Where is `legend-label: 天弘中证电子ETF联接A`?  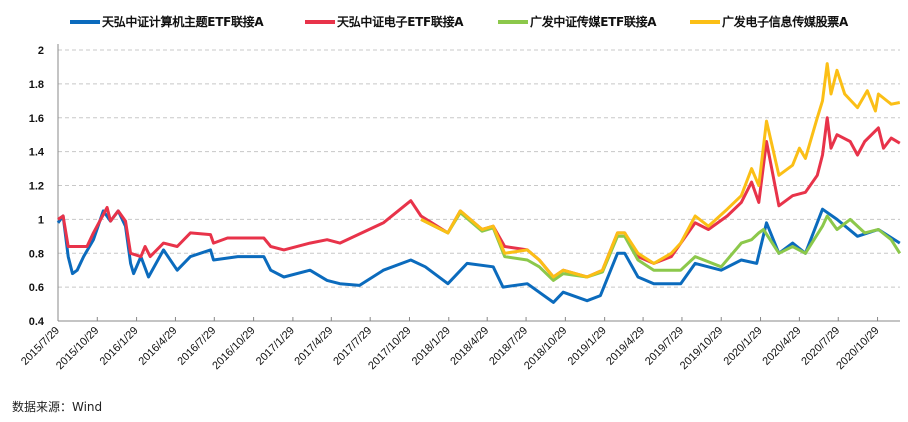 legend-label: 天弘中证电子ETF联接A is located at coordinates (400, 22).